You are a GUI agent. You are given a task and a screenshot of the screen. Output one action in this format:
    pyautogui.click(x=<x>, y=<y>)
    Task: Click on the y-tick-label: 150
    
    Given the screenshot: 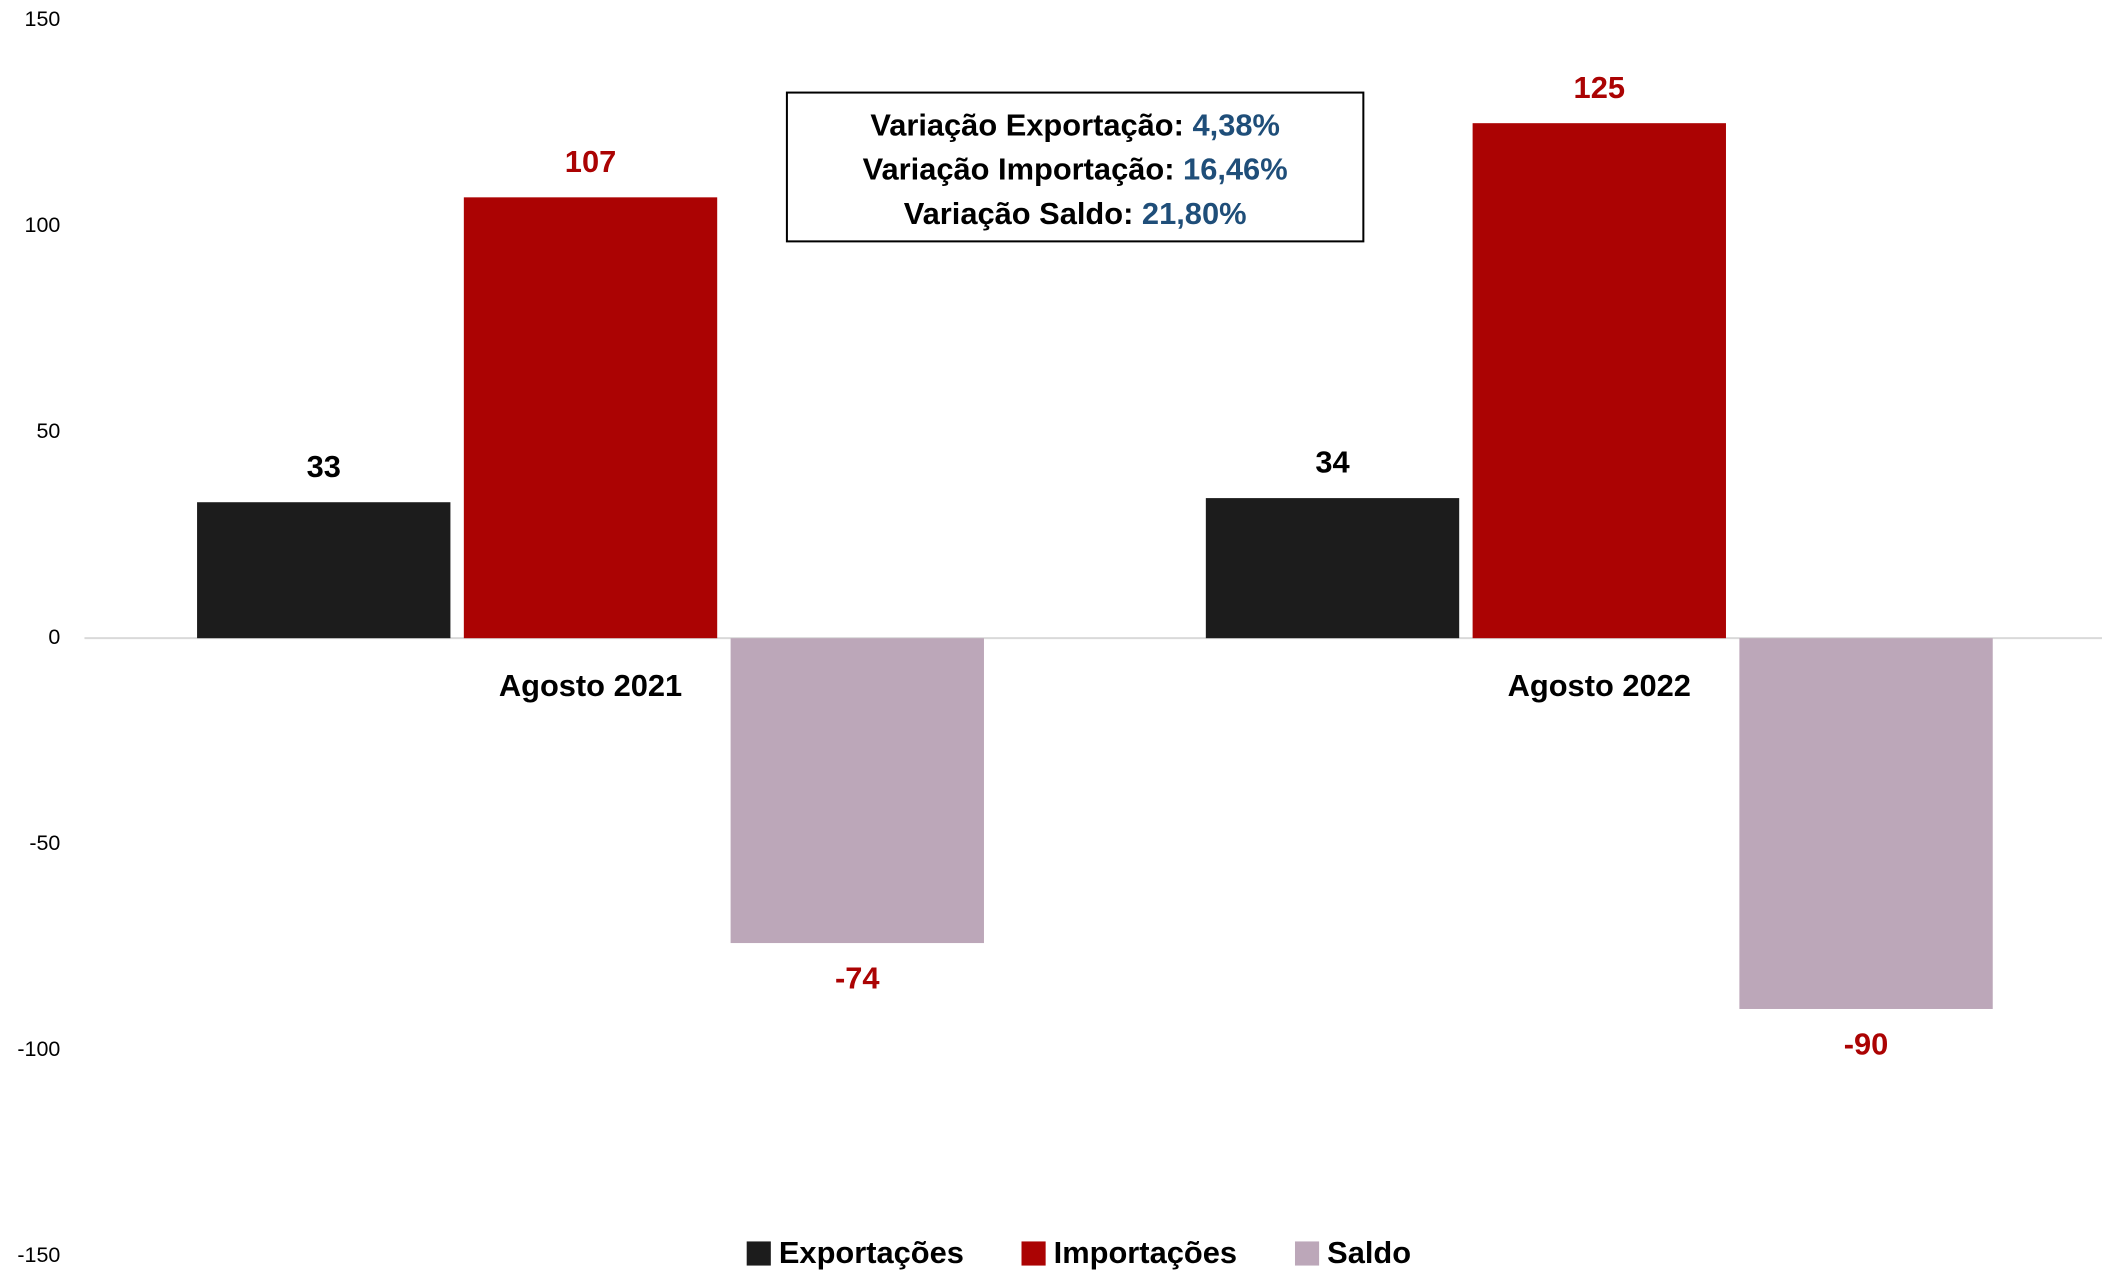 What is the action you would take?
    pyautogui.click(x=43, y=19)
    